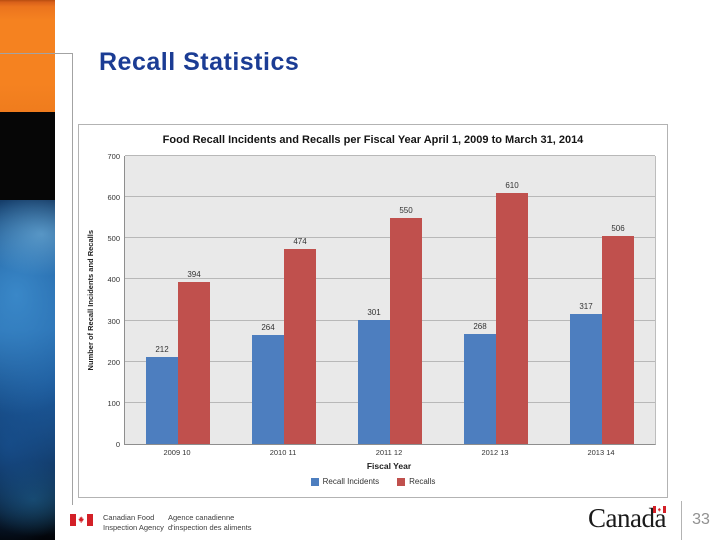 The image size is (720, 540). Describe the element at coordinates (480, 326) in the screenshot. I see `bar-value-label: 268` at that location.